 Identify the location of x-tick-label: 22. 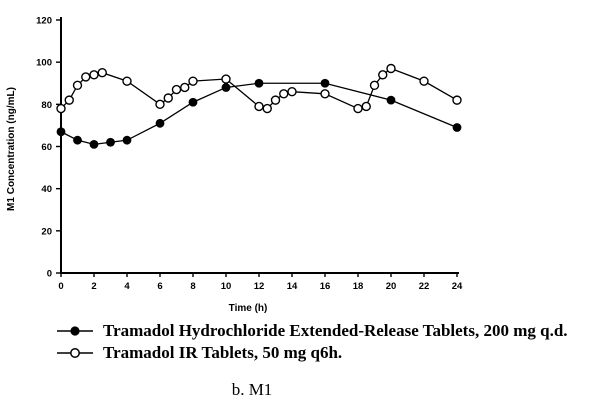
(424, 286).